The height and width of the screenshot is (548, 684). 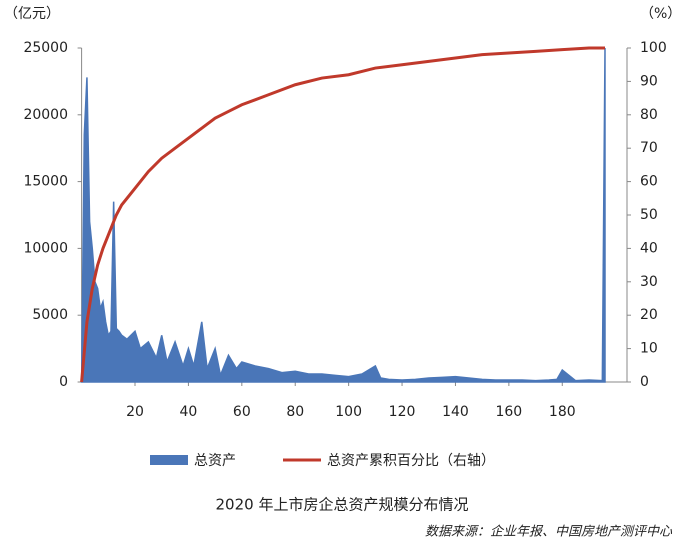 I want to click on y-tick-label: 5000, so click(x=50, y=315).